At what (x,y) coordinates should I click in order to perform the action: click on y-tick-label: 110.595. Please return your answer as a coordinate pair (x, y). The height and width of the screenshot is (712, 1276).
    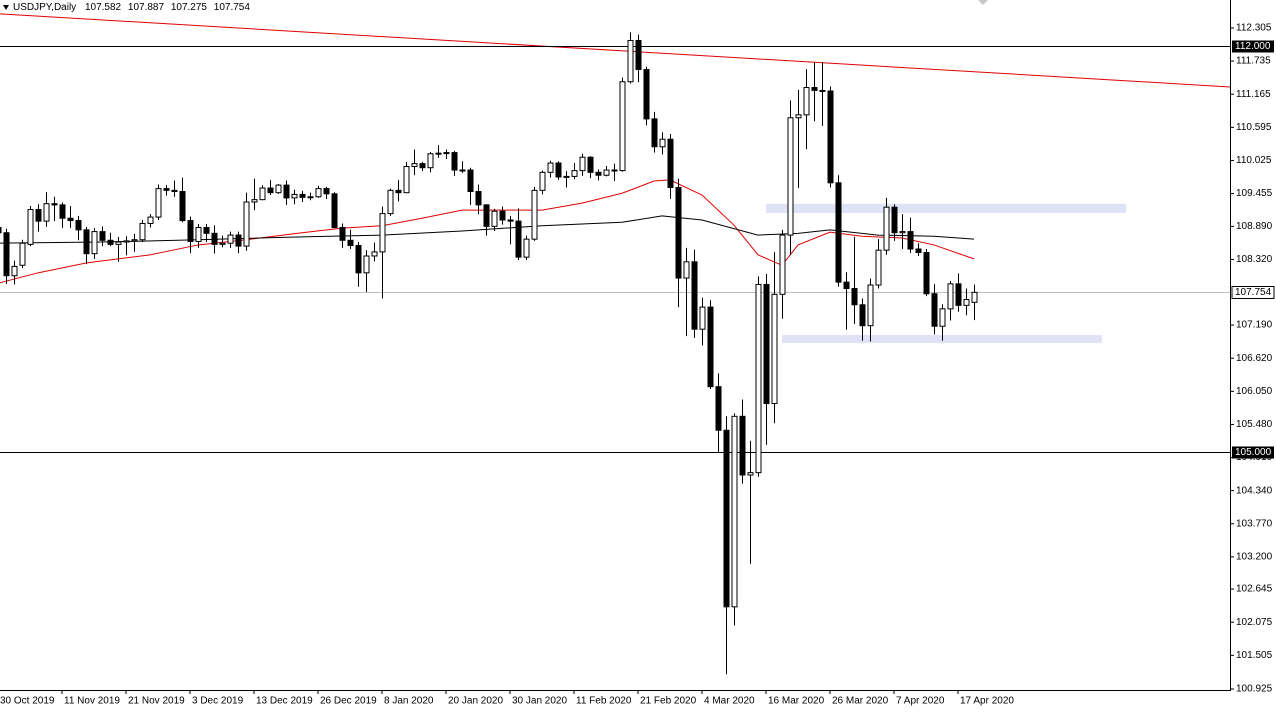
    Looking at the image, I should click on (1254, 127).